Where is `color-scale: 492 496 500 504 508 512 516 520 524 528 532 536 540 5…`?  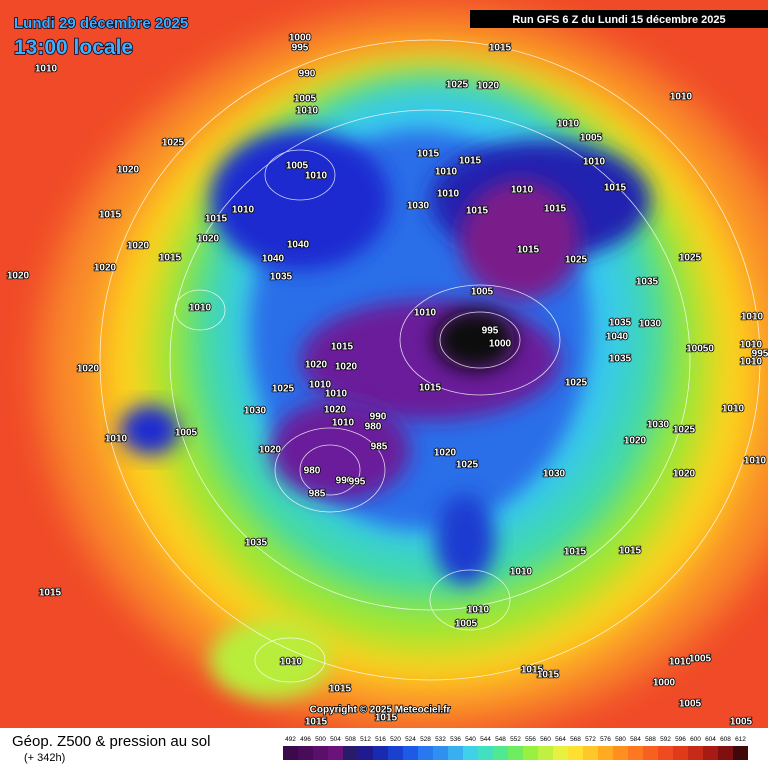 color-scale: 492 496 500 504 508 512 516 520 524 528 532 536 540 5… is located at coordinates (515, 748).